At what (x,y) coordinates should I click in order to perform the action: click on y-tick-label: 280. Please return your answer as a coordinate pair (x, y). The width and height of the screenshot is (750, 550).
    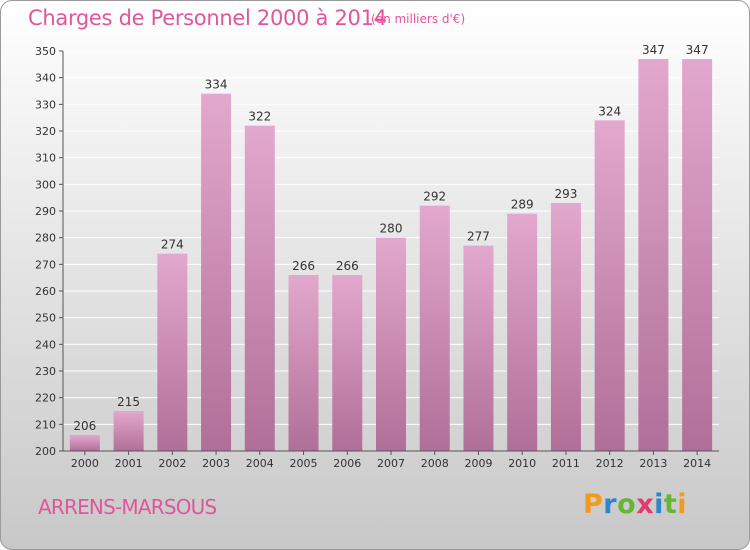
    Looking at the image, I should click on (45, 238).